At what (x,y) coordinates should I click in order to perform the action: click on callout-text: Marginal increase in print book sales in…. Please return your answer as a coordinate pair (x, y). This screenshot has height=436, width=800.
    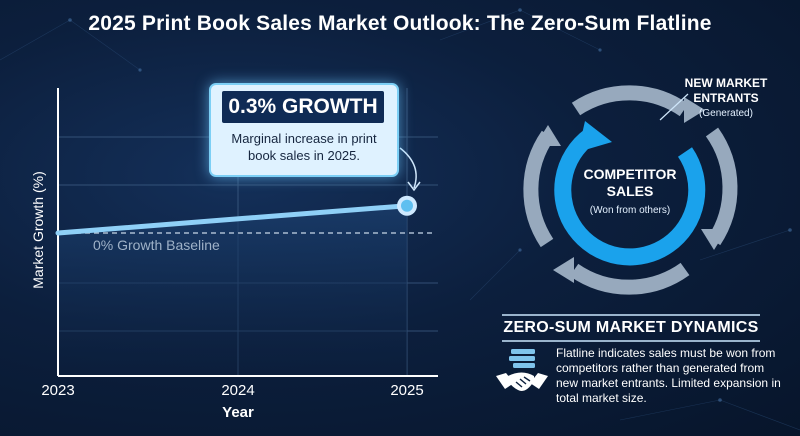
    Looking at the image, I should click on (304, 147).